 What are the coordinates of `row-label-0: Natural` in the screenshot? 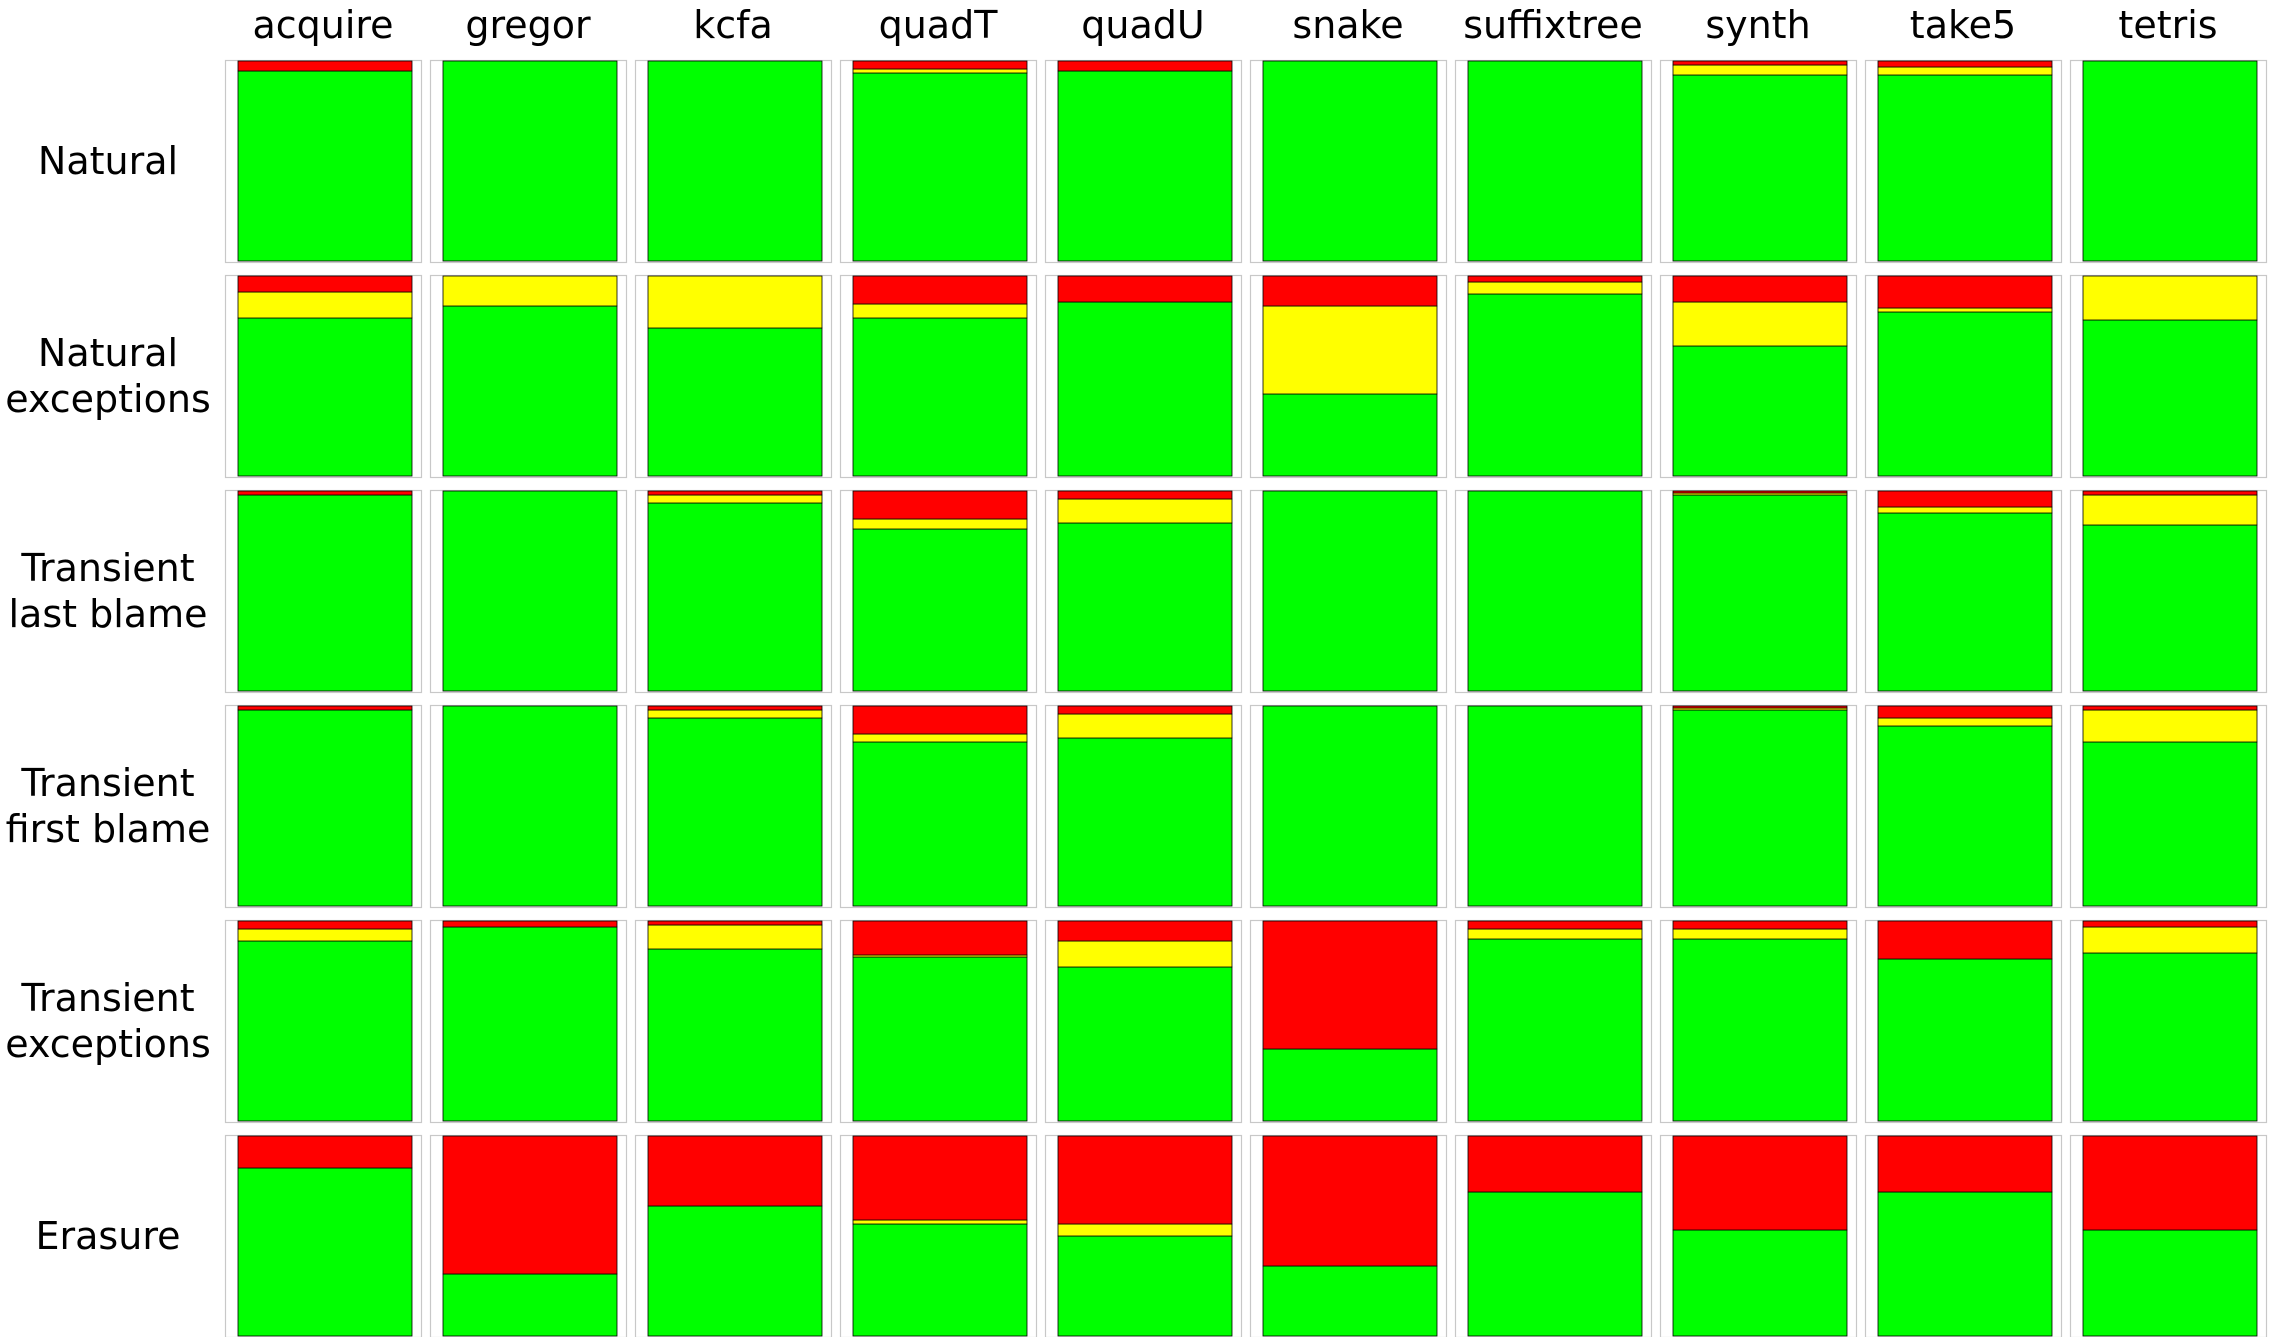 It's located at (108, 161).